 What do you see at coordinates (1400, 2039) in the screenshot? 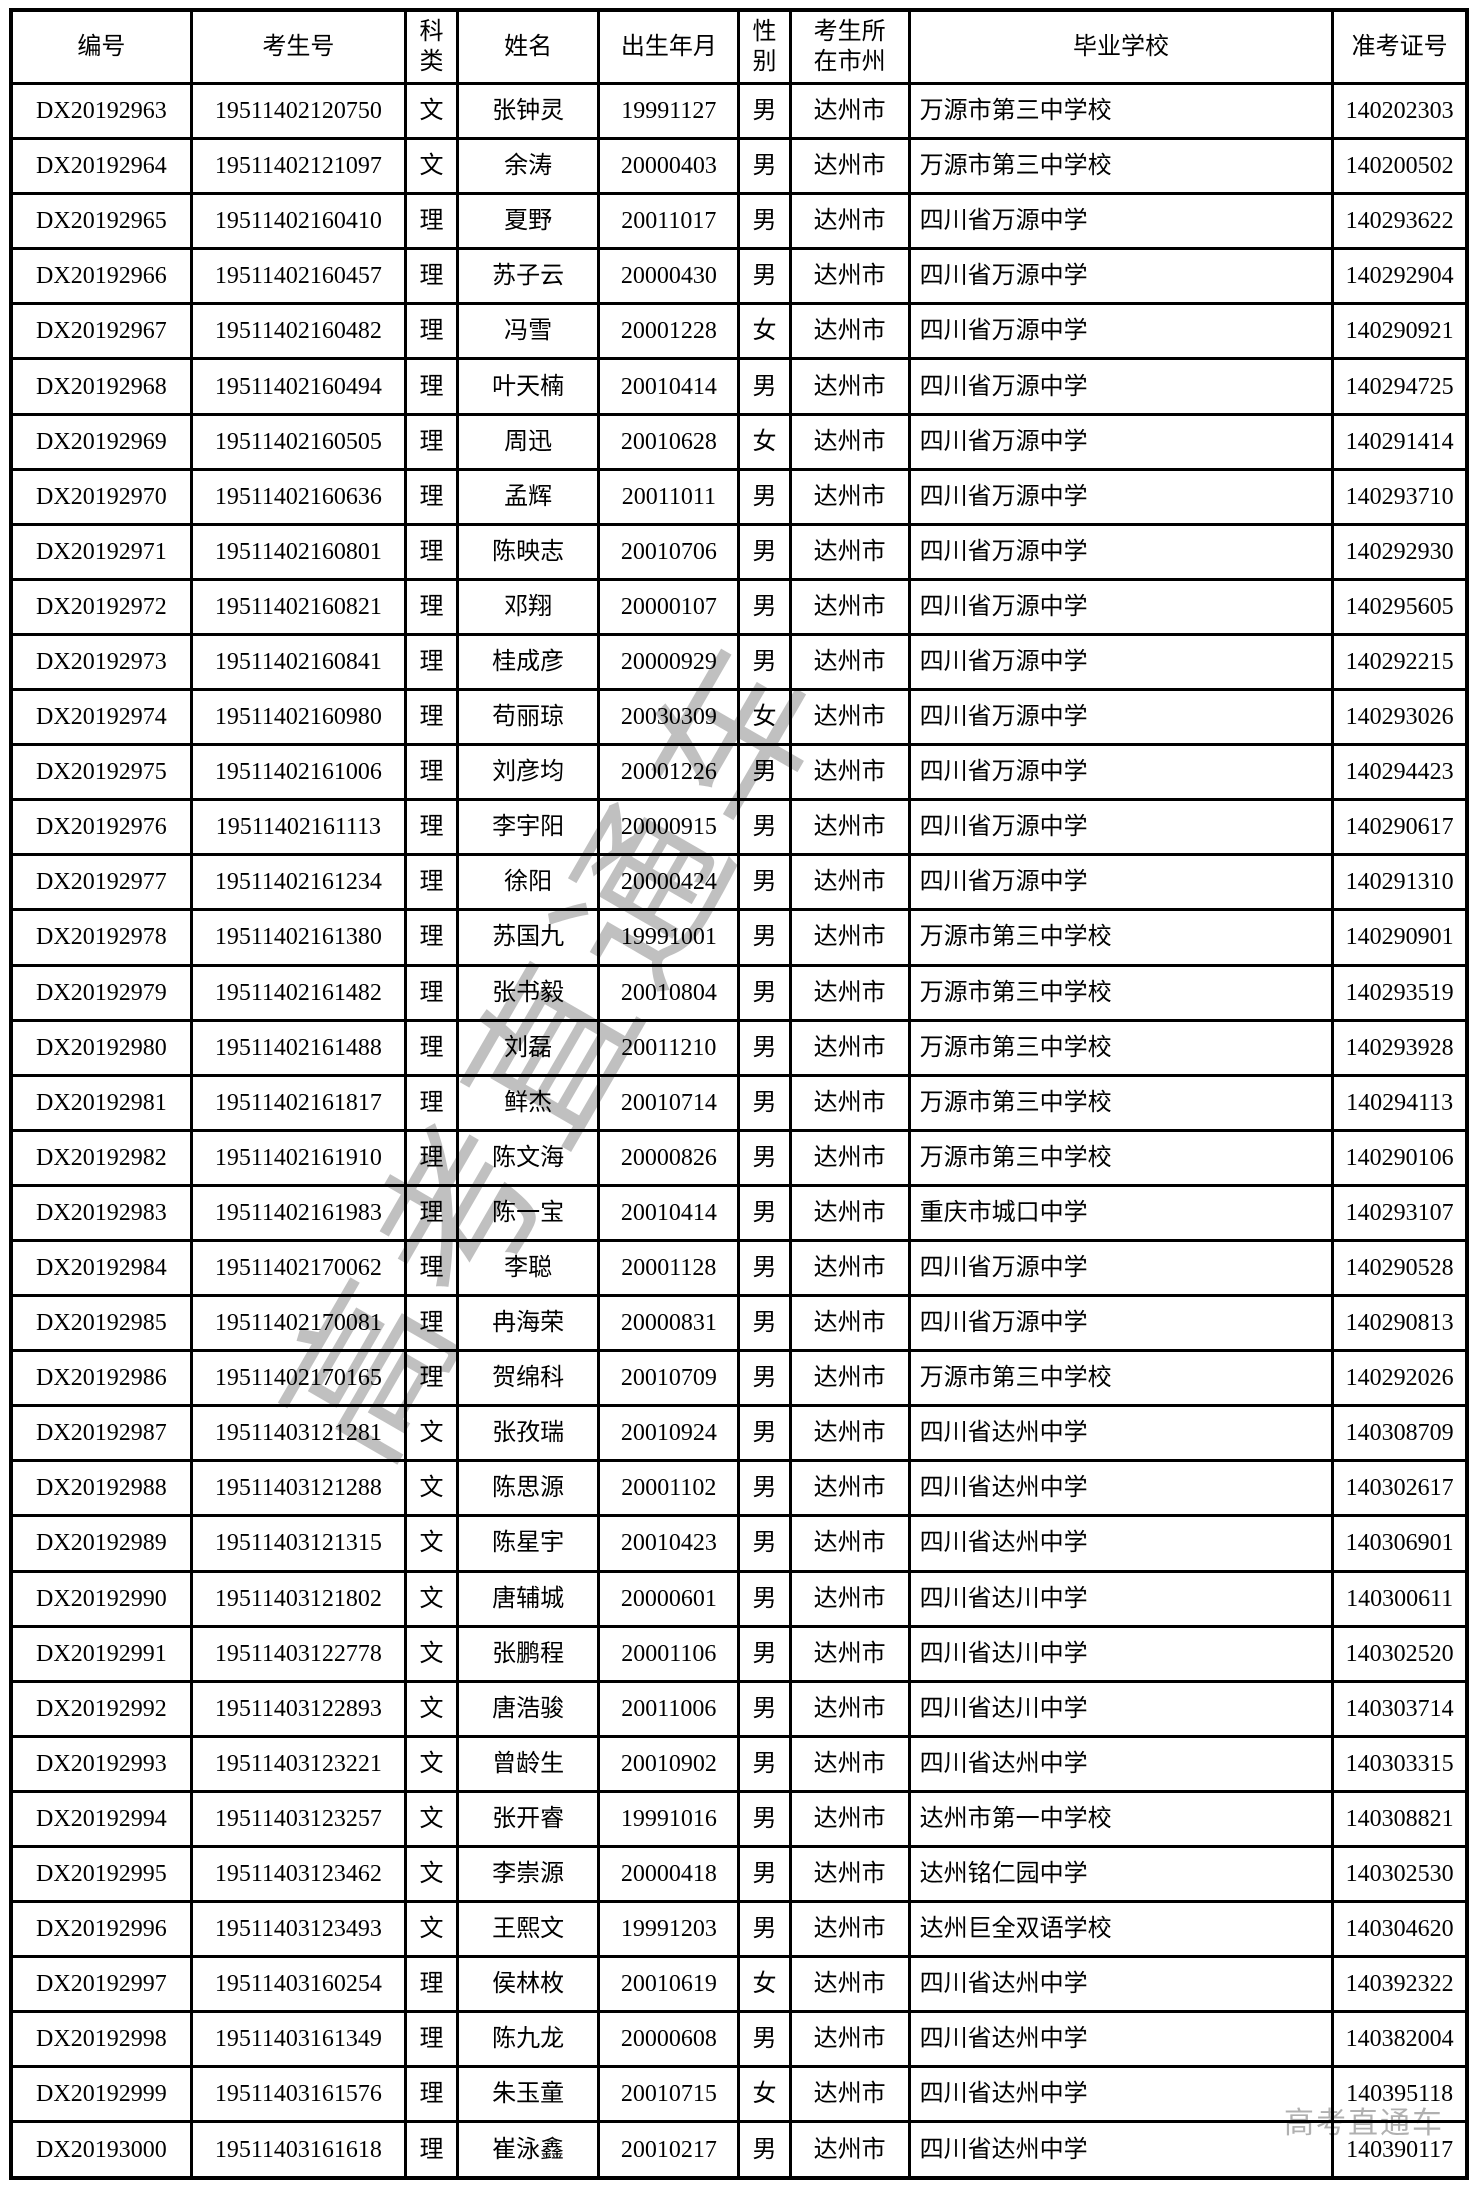
I see `admission-ticket-cell: 140382004` at bounding box center [1400, 2039].